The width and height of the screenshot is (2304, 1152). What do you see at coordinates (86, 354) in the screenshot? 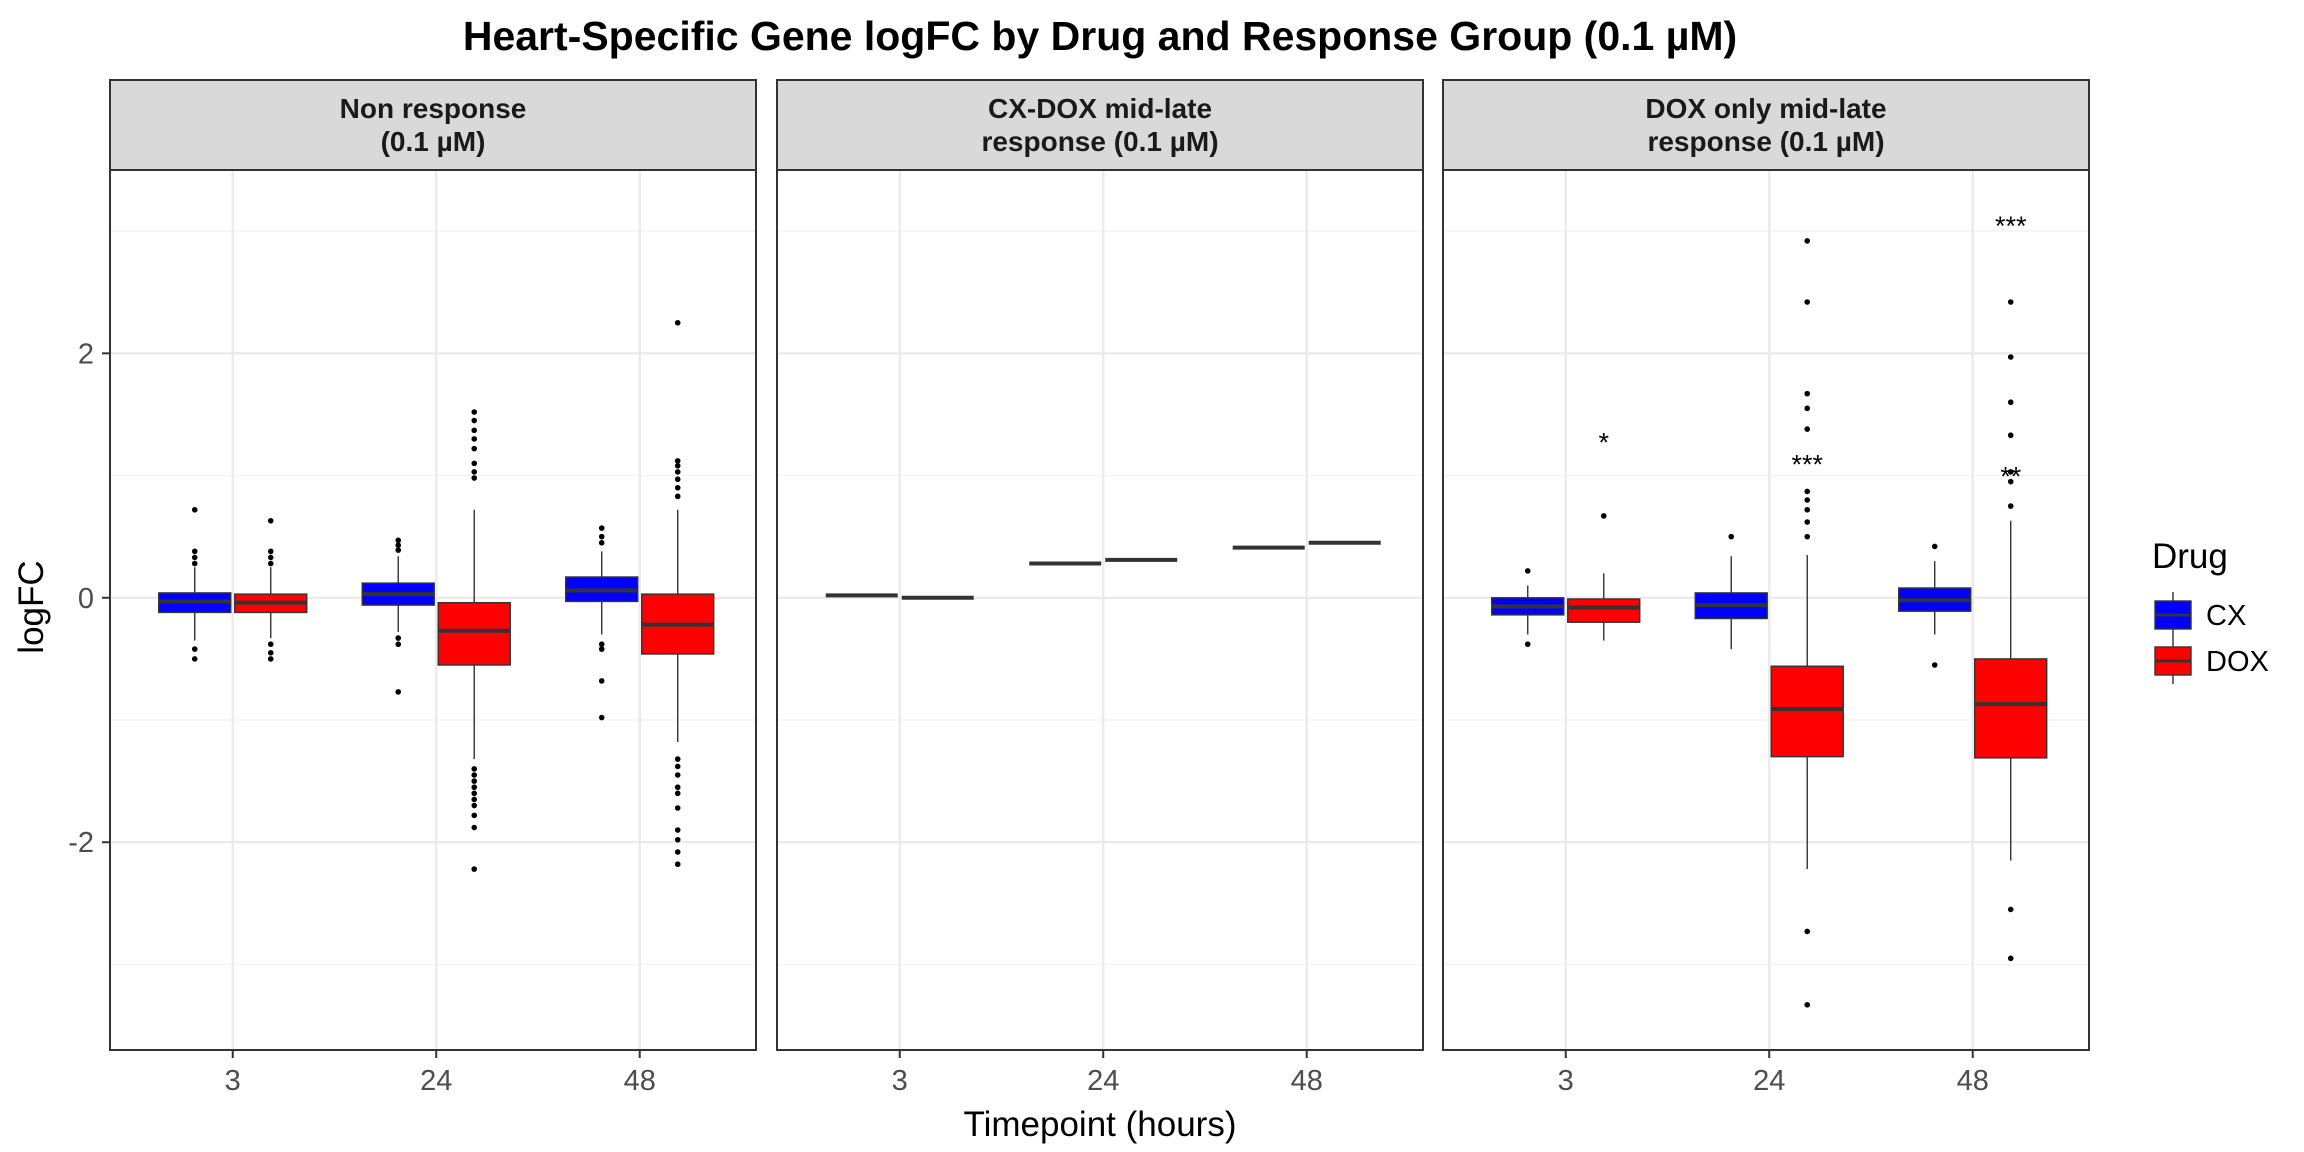
I see `y-tick-label: 2` at bounding box center [86, 354].